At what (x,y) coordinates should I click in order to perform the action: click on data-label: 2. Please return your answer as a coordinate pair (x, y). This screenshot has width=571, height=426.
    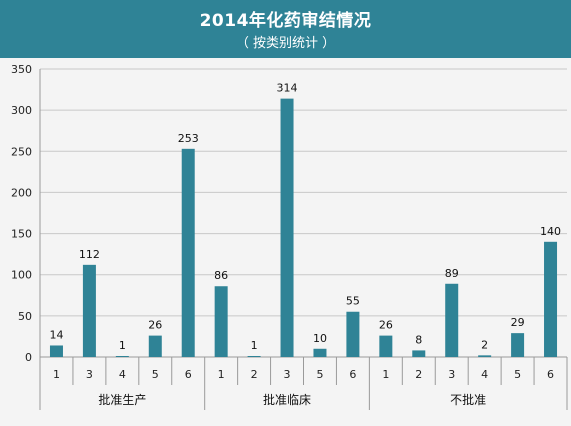
    Looking at the image, I should click on (484, 344).